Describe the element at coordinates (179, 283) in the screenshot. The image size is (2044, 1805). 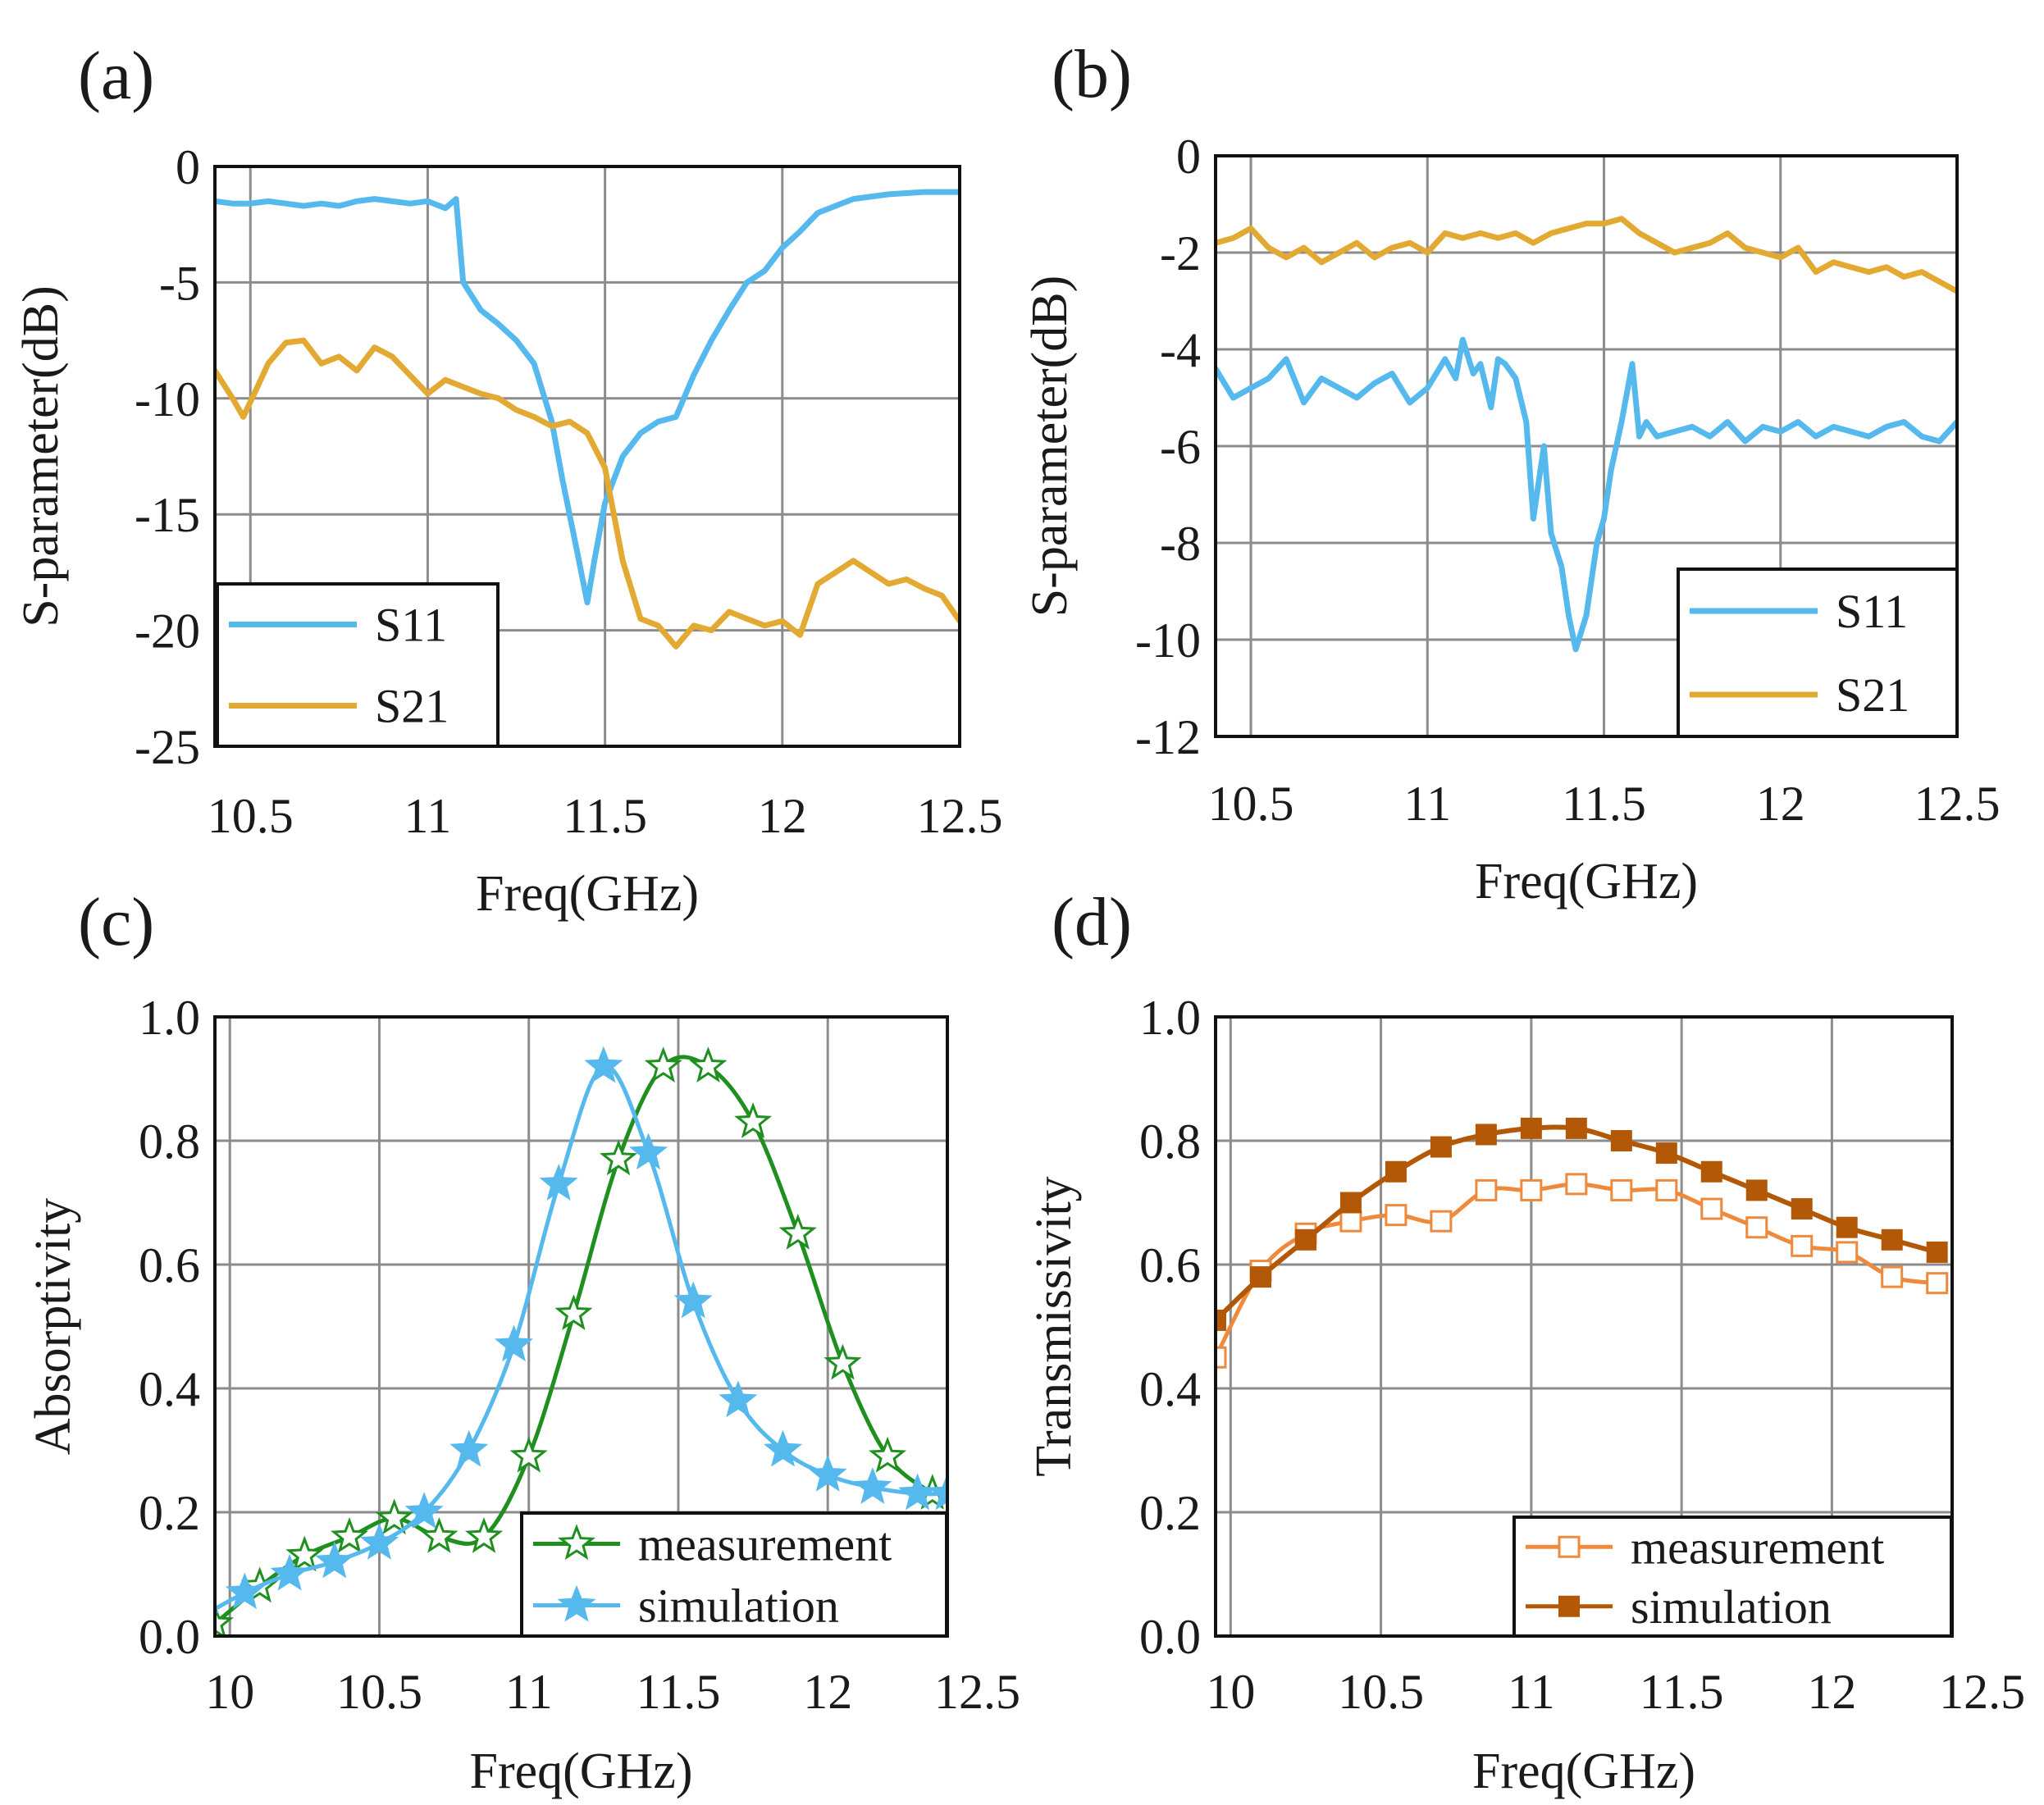
I see `y-tick-label: -5` at that location.